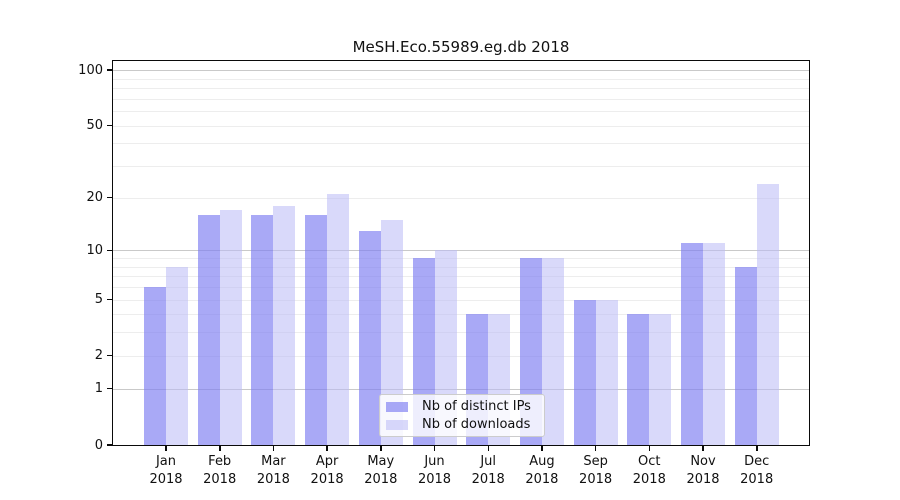  Describe the element at coordinates (476, 406) in the screenshot. I see `legend-label-ips: Nb of distinct IPs` at that location.